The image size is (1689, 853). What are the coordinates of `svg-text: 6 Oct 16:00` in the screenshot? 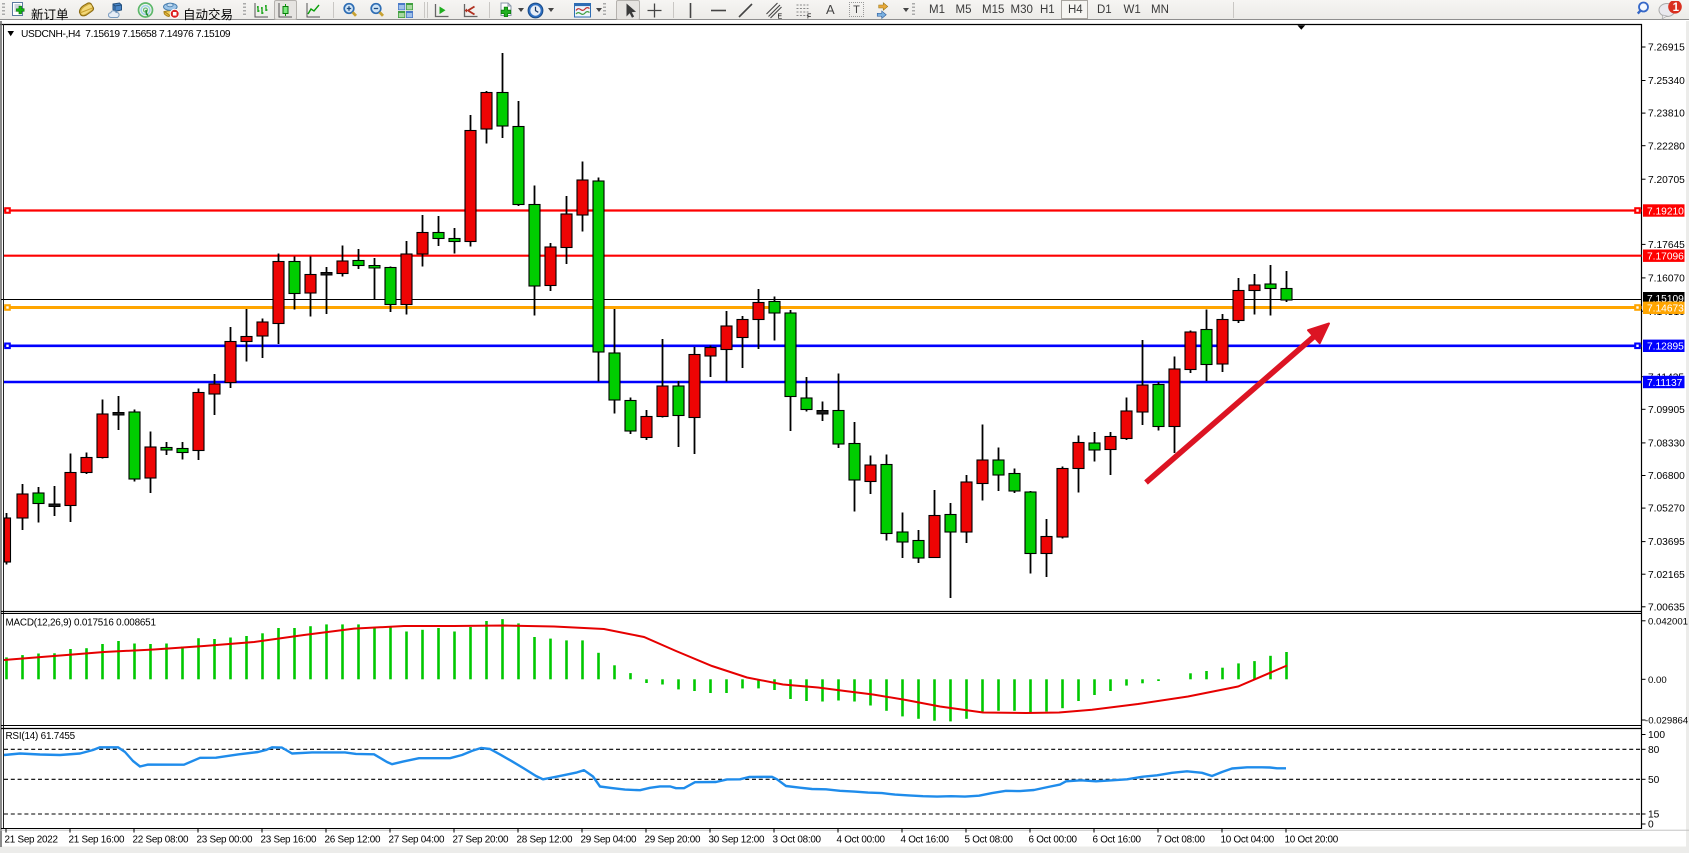 It's located at (1117, 840).